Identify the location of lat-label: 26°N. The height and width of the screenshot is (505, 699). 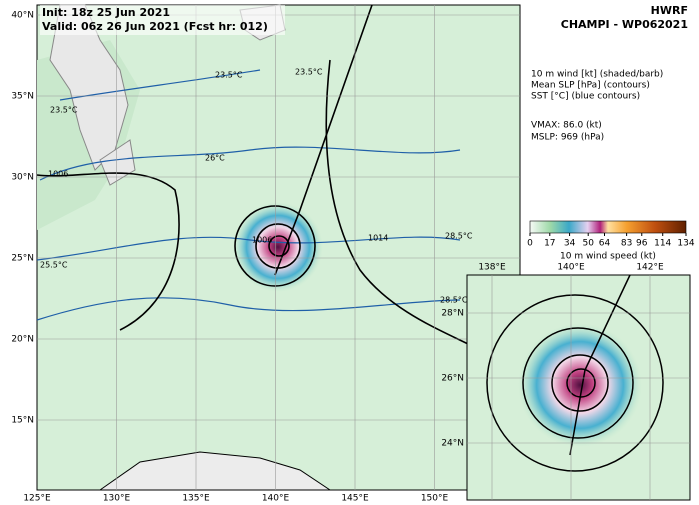
(452, 379).